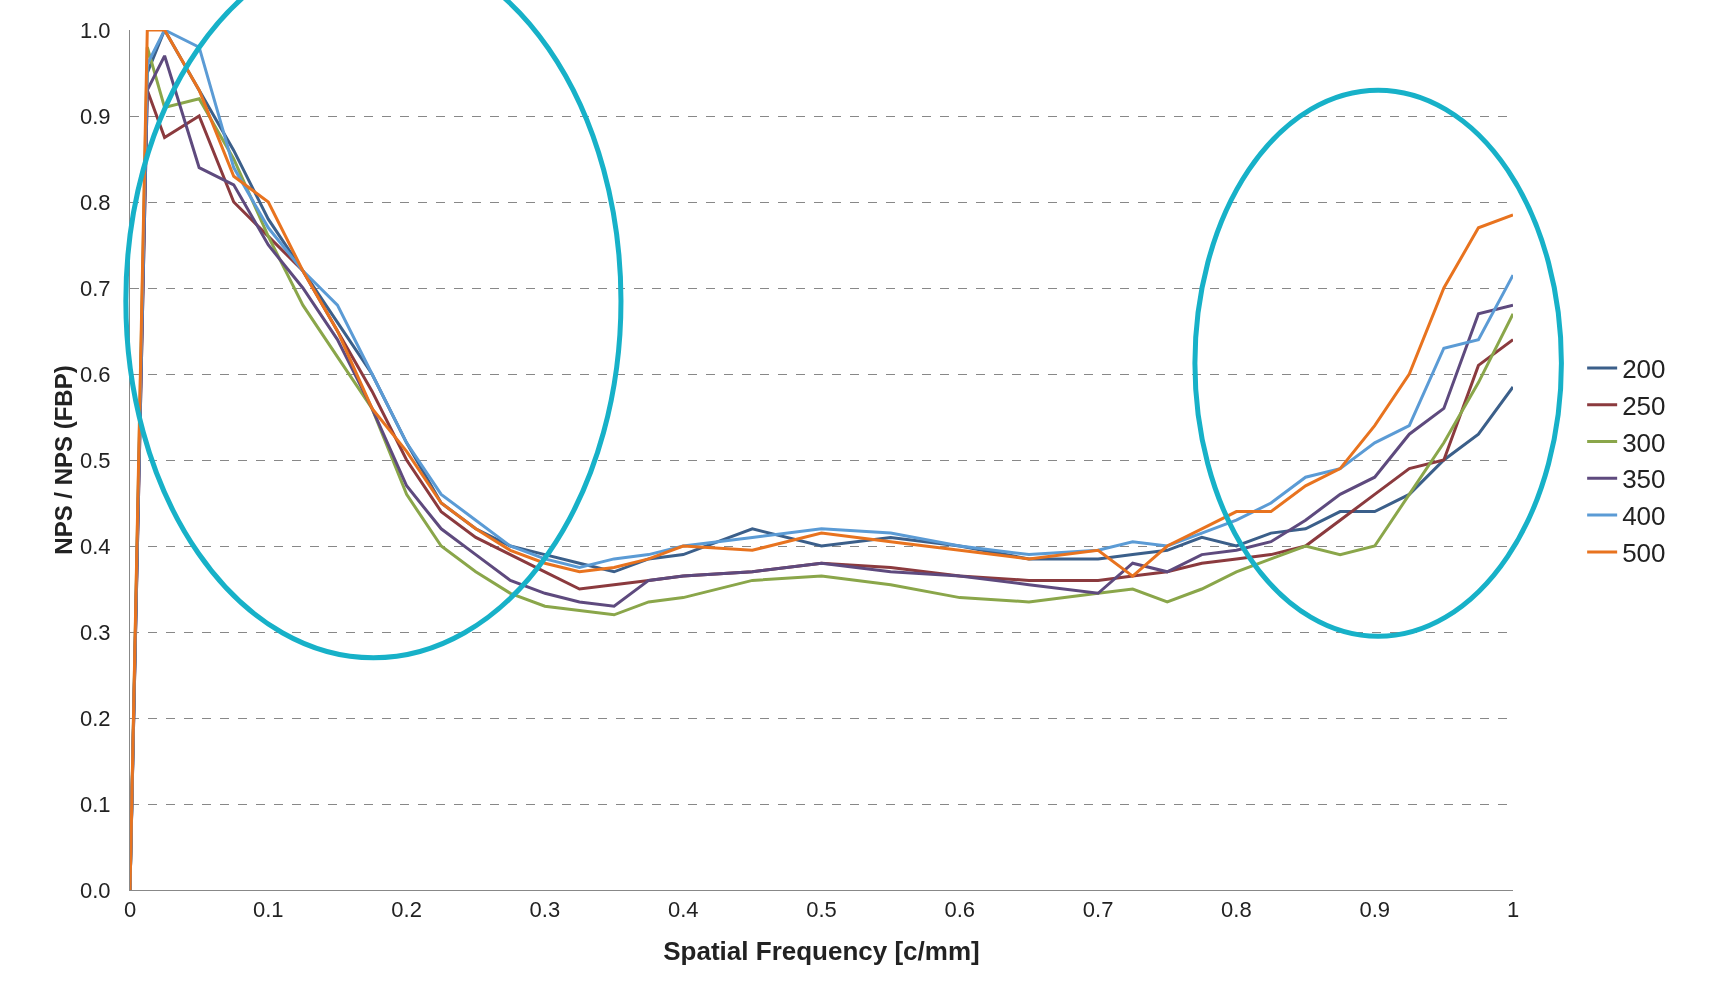  I want to click on x-tick-label: 0.5, so click(821, 910).